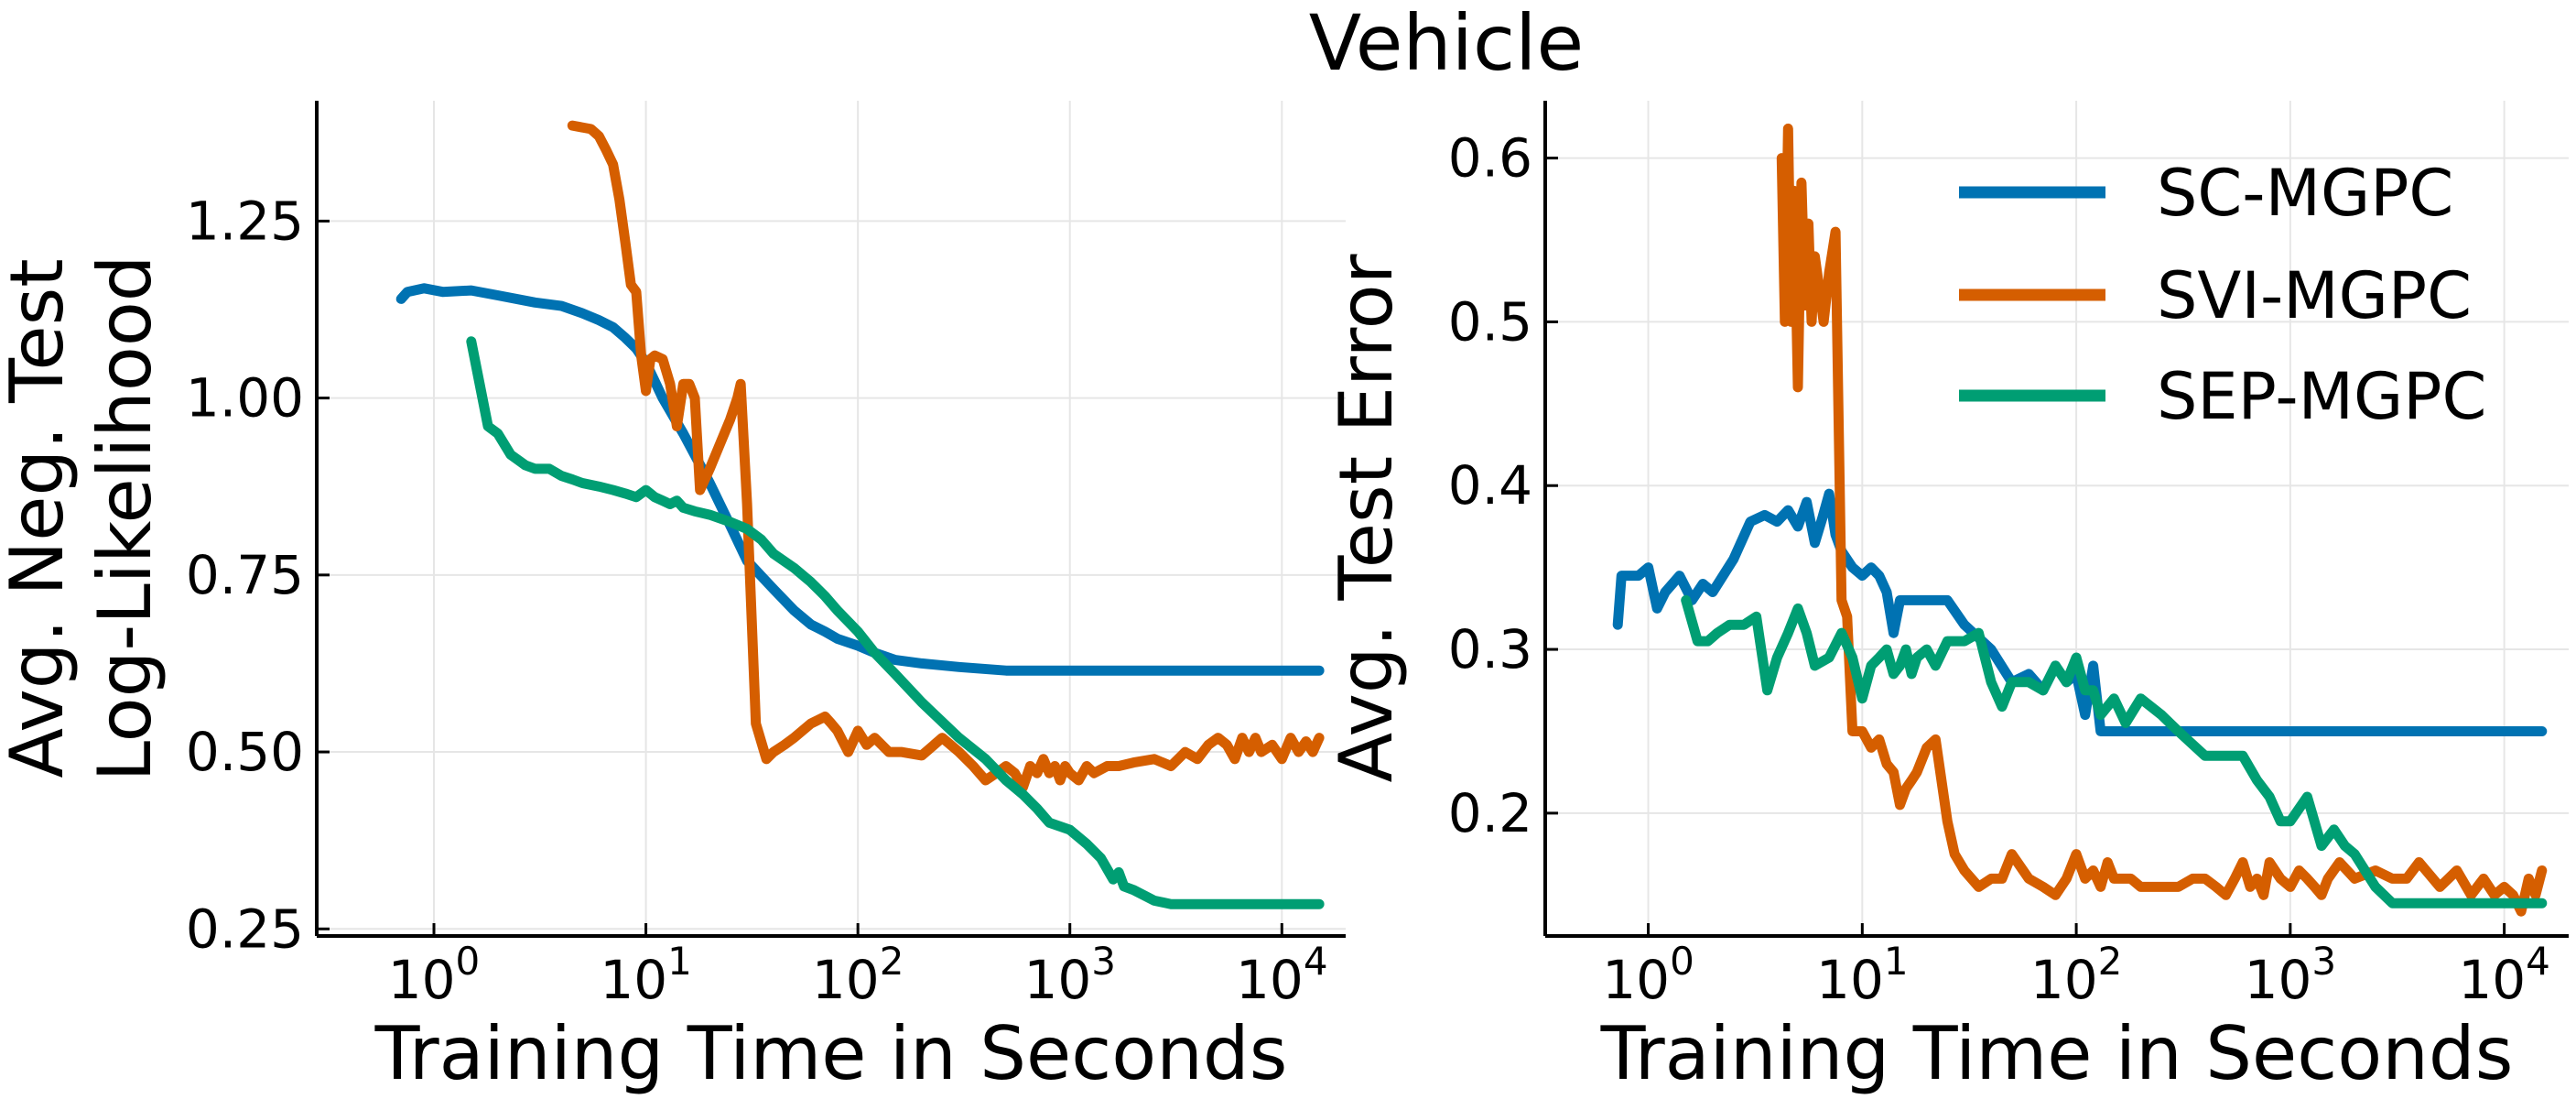  What do you see at coordinates (858, 975) in the screenshot?
I see `left-x-tick-label: 10²` at bounding box center [858, 975].